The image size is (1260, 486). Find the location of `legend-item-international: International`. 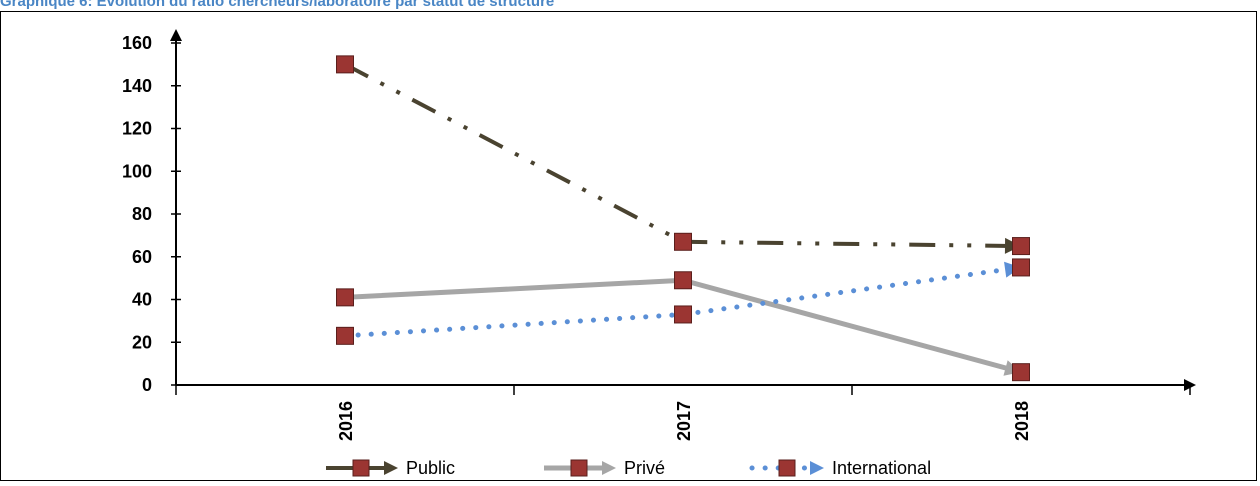

legend-item-international: International is located at coordinates (840, 468).